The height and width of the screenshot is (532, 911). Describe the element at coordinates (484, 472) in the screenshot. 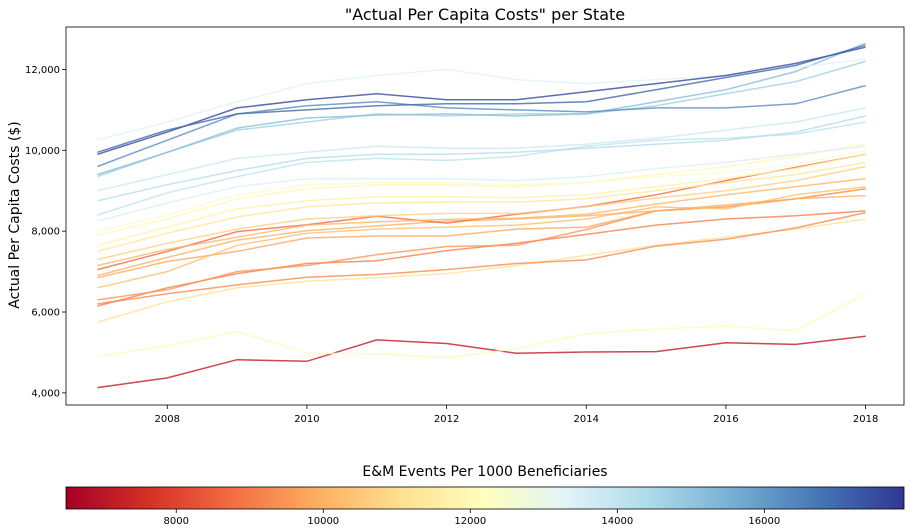

I see `colorbar-title: E&M Events Per 1000 Beneficiaries` at that location.